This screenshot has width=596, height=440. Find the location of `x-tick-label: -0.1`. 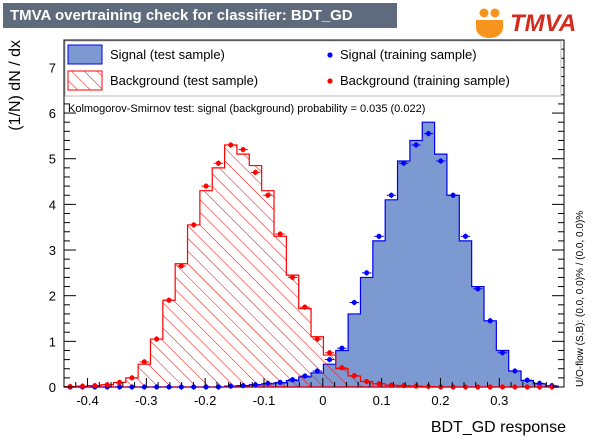

x-tick-label: -0.1 is located at coordinates (264, 400).